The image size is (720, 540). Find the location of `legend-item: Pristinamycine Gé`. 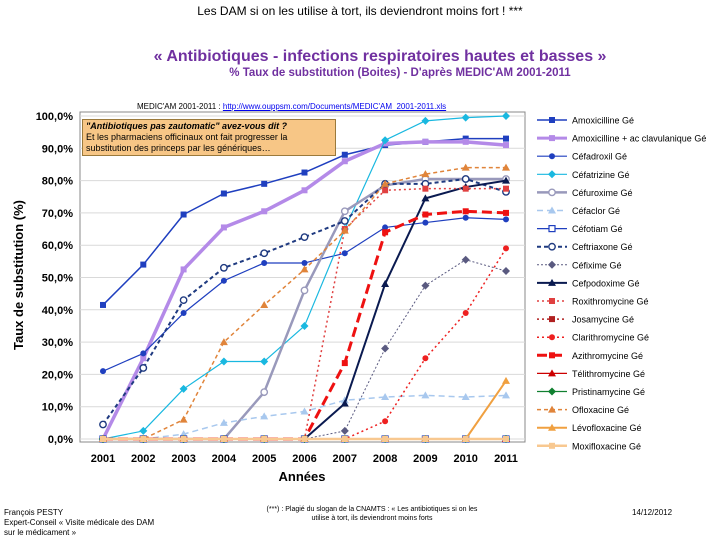

legend-item: Pristinamycine Gé is located at coordinates (591, 392).